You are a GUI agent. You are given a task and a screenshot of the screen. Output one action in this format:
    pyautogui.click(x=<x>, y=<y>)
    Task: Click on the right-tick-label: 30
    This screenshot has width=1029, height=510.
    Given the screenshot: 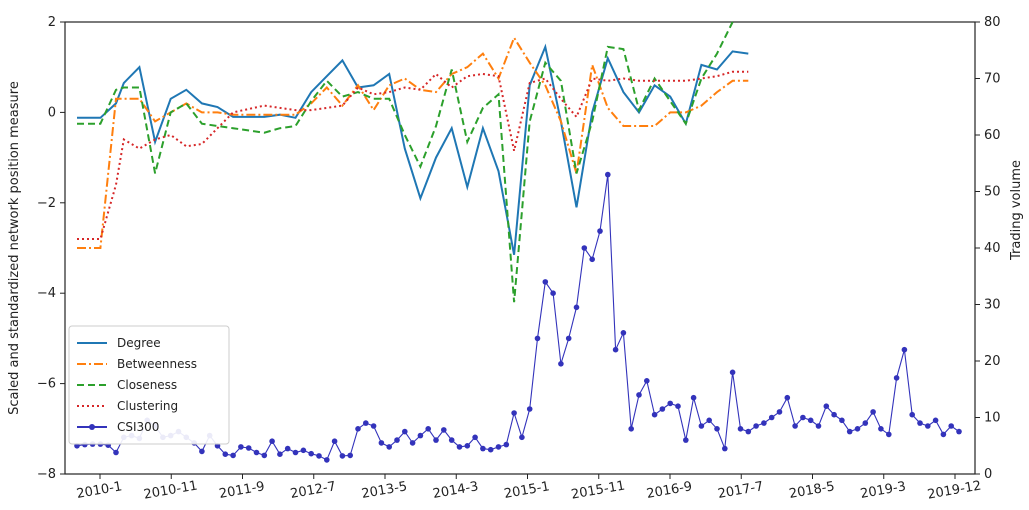 What is the action you would take?
    pyautogui.click(x=992, y=305)
    